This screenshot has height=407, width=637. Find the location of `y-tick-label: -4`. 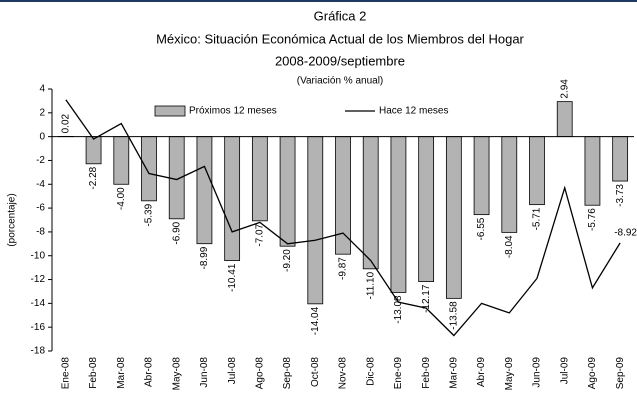

y-tick-label: -4 is located at coordinates (40, 184).